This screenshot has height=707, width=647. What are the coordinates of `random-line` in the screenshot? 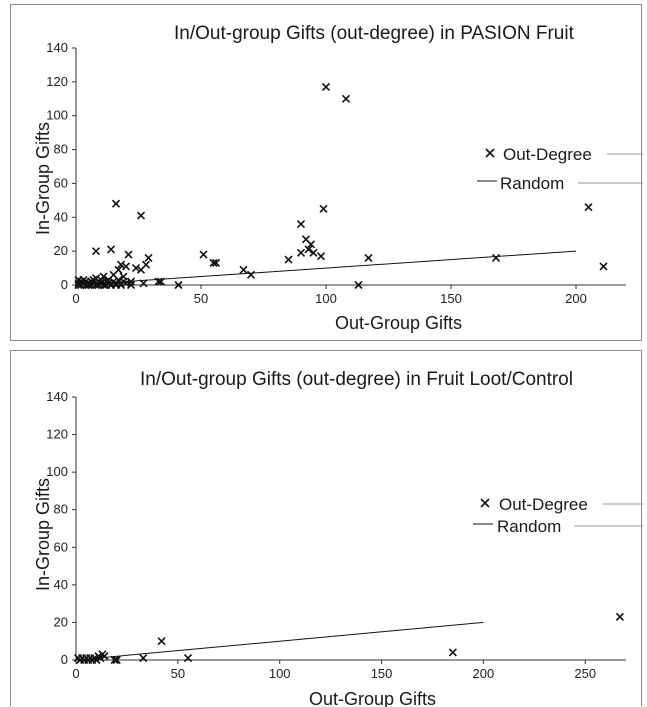 It's located at (279, 641).